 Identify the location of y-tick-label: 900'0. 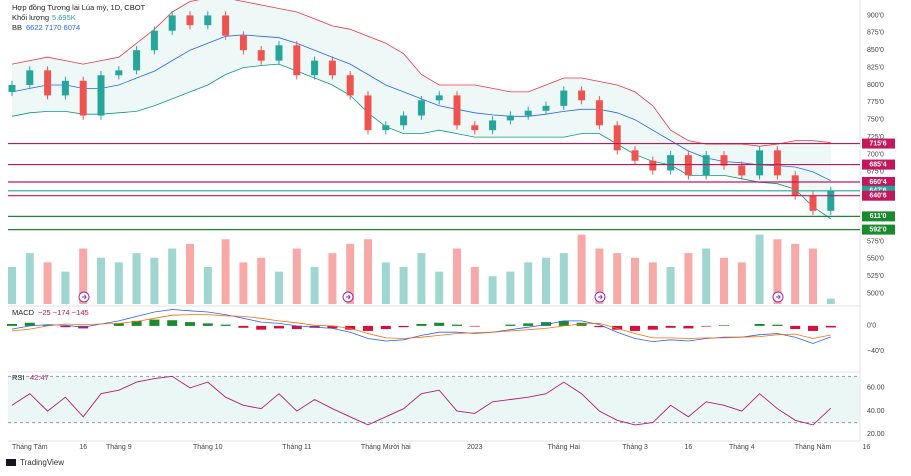
(875, 15).